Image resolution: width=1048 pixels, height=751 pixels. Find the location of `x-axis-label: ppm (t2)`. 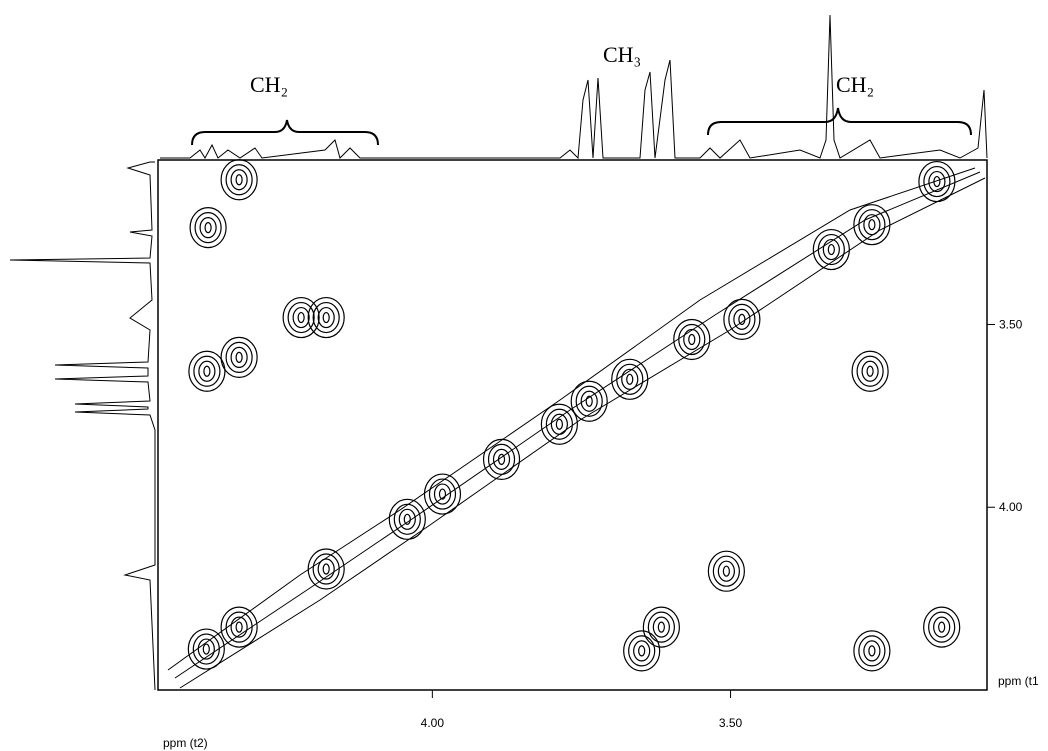

x-axis-label: ppm (t2) is located at coordinates (185, 743).